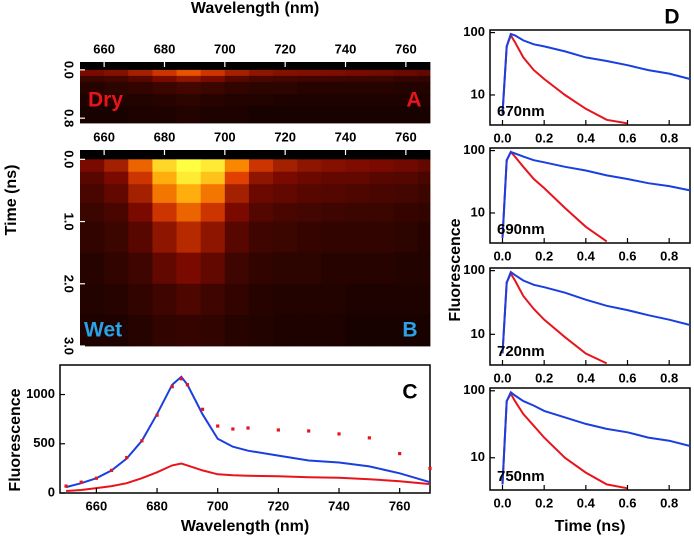  Describe the element at coordinates (245, 526) in the screenshot. I see `x-axis-label: Wavelength (nm)` at that location.